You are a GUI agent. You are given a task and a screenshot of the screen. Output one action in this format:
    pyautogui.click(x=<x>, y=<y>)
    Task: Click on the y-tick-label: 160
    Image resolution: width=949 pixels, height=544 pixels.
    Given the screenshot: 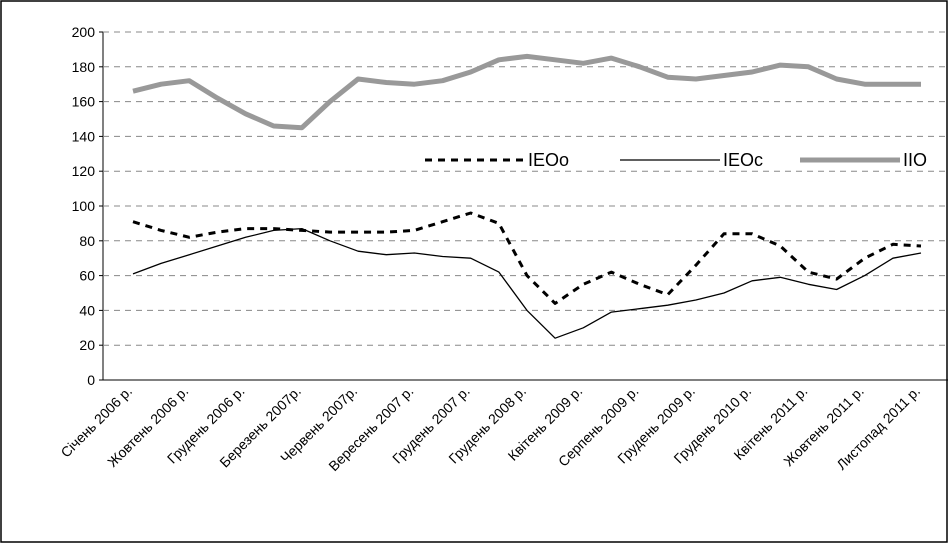 What is the action you would take?
    pyautogui.click(x=84, y=102)
    